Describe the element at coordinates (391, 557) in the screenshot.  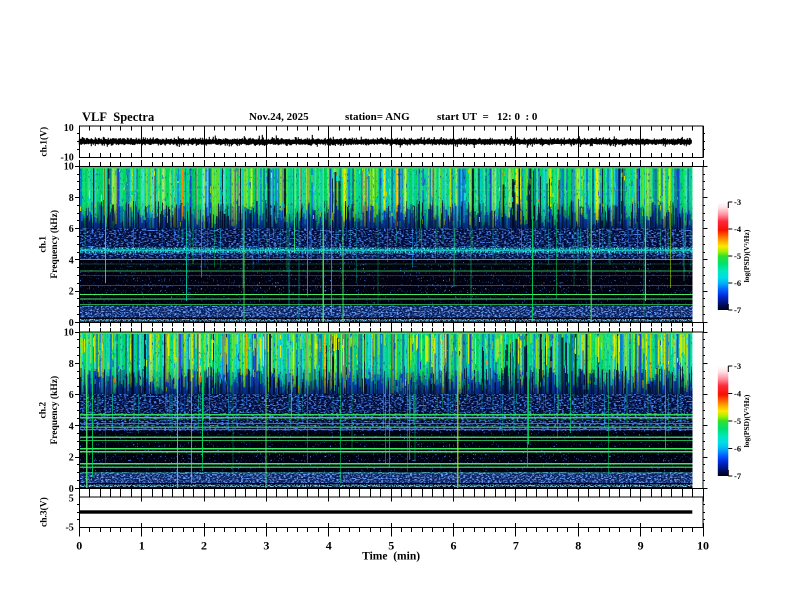
I see `svg-text: Time (min)` at that location.